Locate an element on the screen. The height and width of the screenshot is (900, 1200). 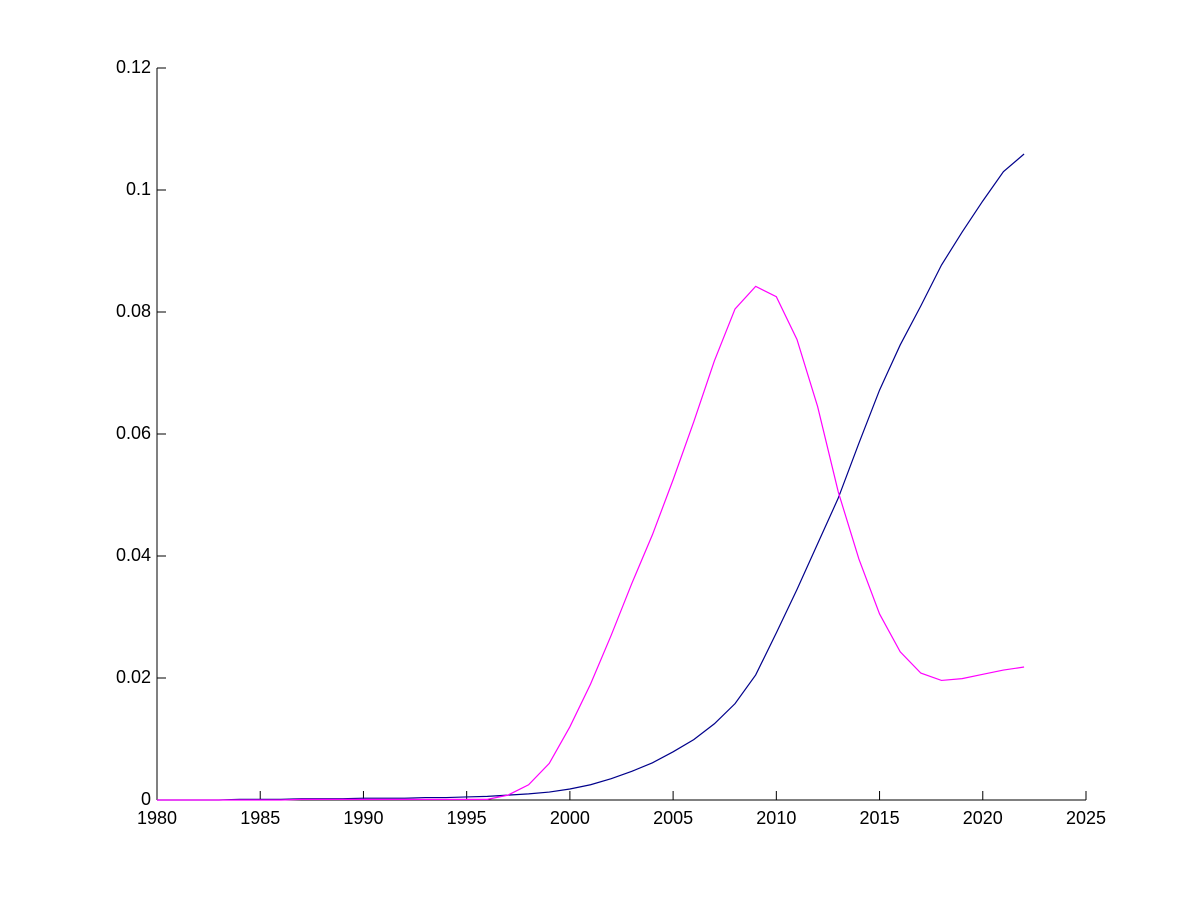
y-tick-label: 0.12 is located at coordinates (133, 67).